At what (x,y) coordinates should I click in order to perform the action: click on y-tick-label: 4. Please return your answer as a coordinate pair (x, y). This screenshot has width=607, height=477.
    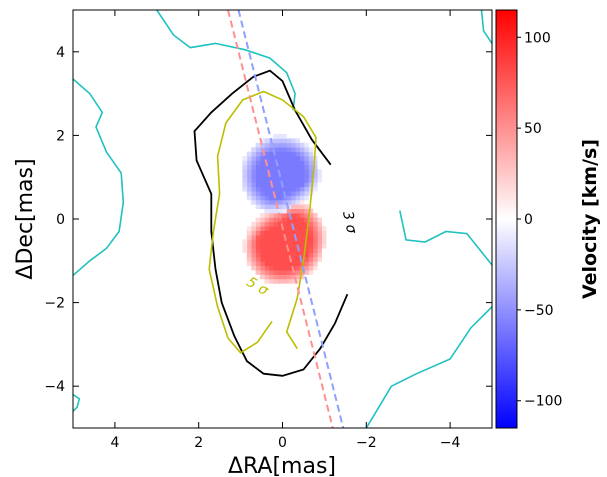
    Looking at the image, I should click on (60, 53).